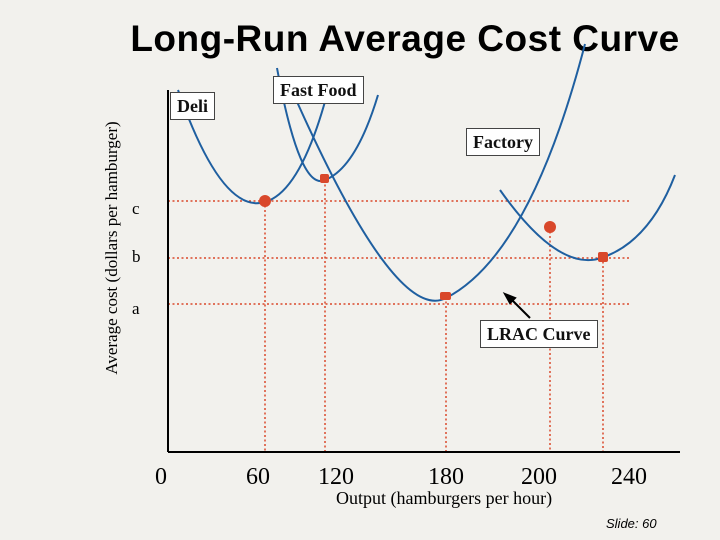 This screenshot has width=720, height=540. Describe the element at coordinates (516, 305) in the screenshot. I see `lrac-arrow` at that location.